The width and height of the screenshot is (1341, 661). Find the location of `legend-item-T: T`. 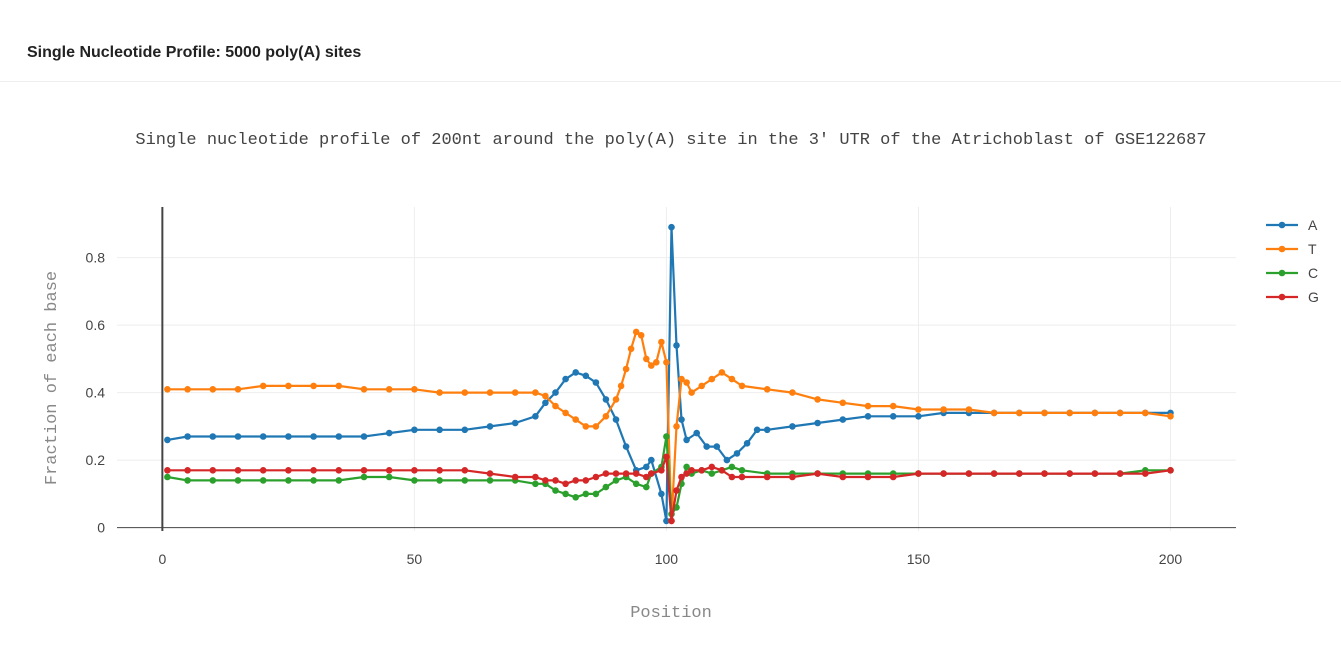

legend-item-T: T is located at coordinates (1291, 249).